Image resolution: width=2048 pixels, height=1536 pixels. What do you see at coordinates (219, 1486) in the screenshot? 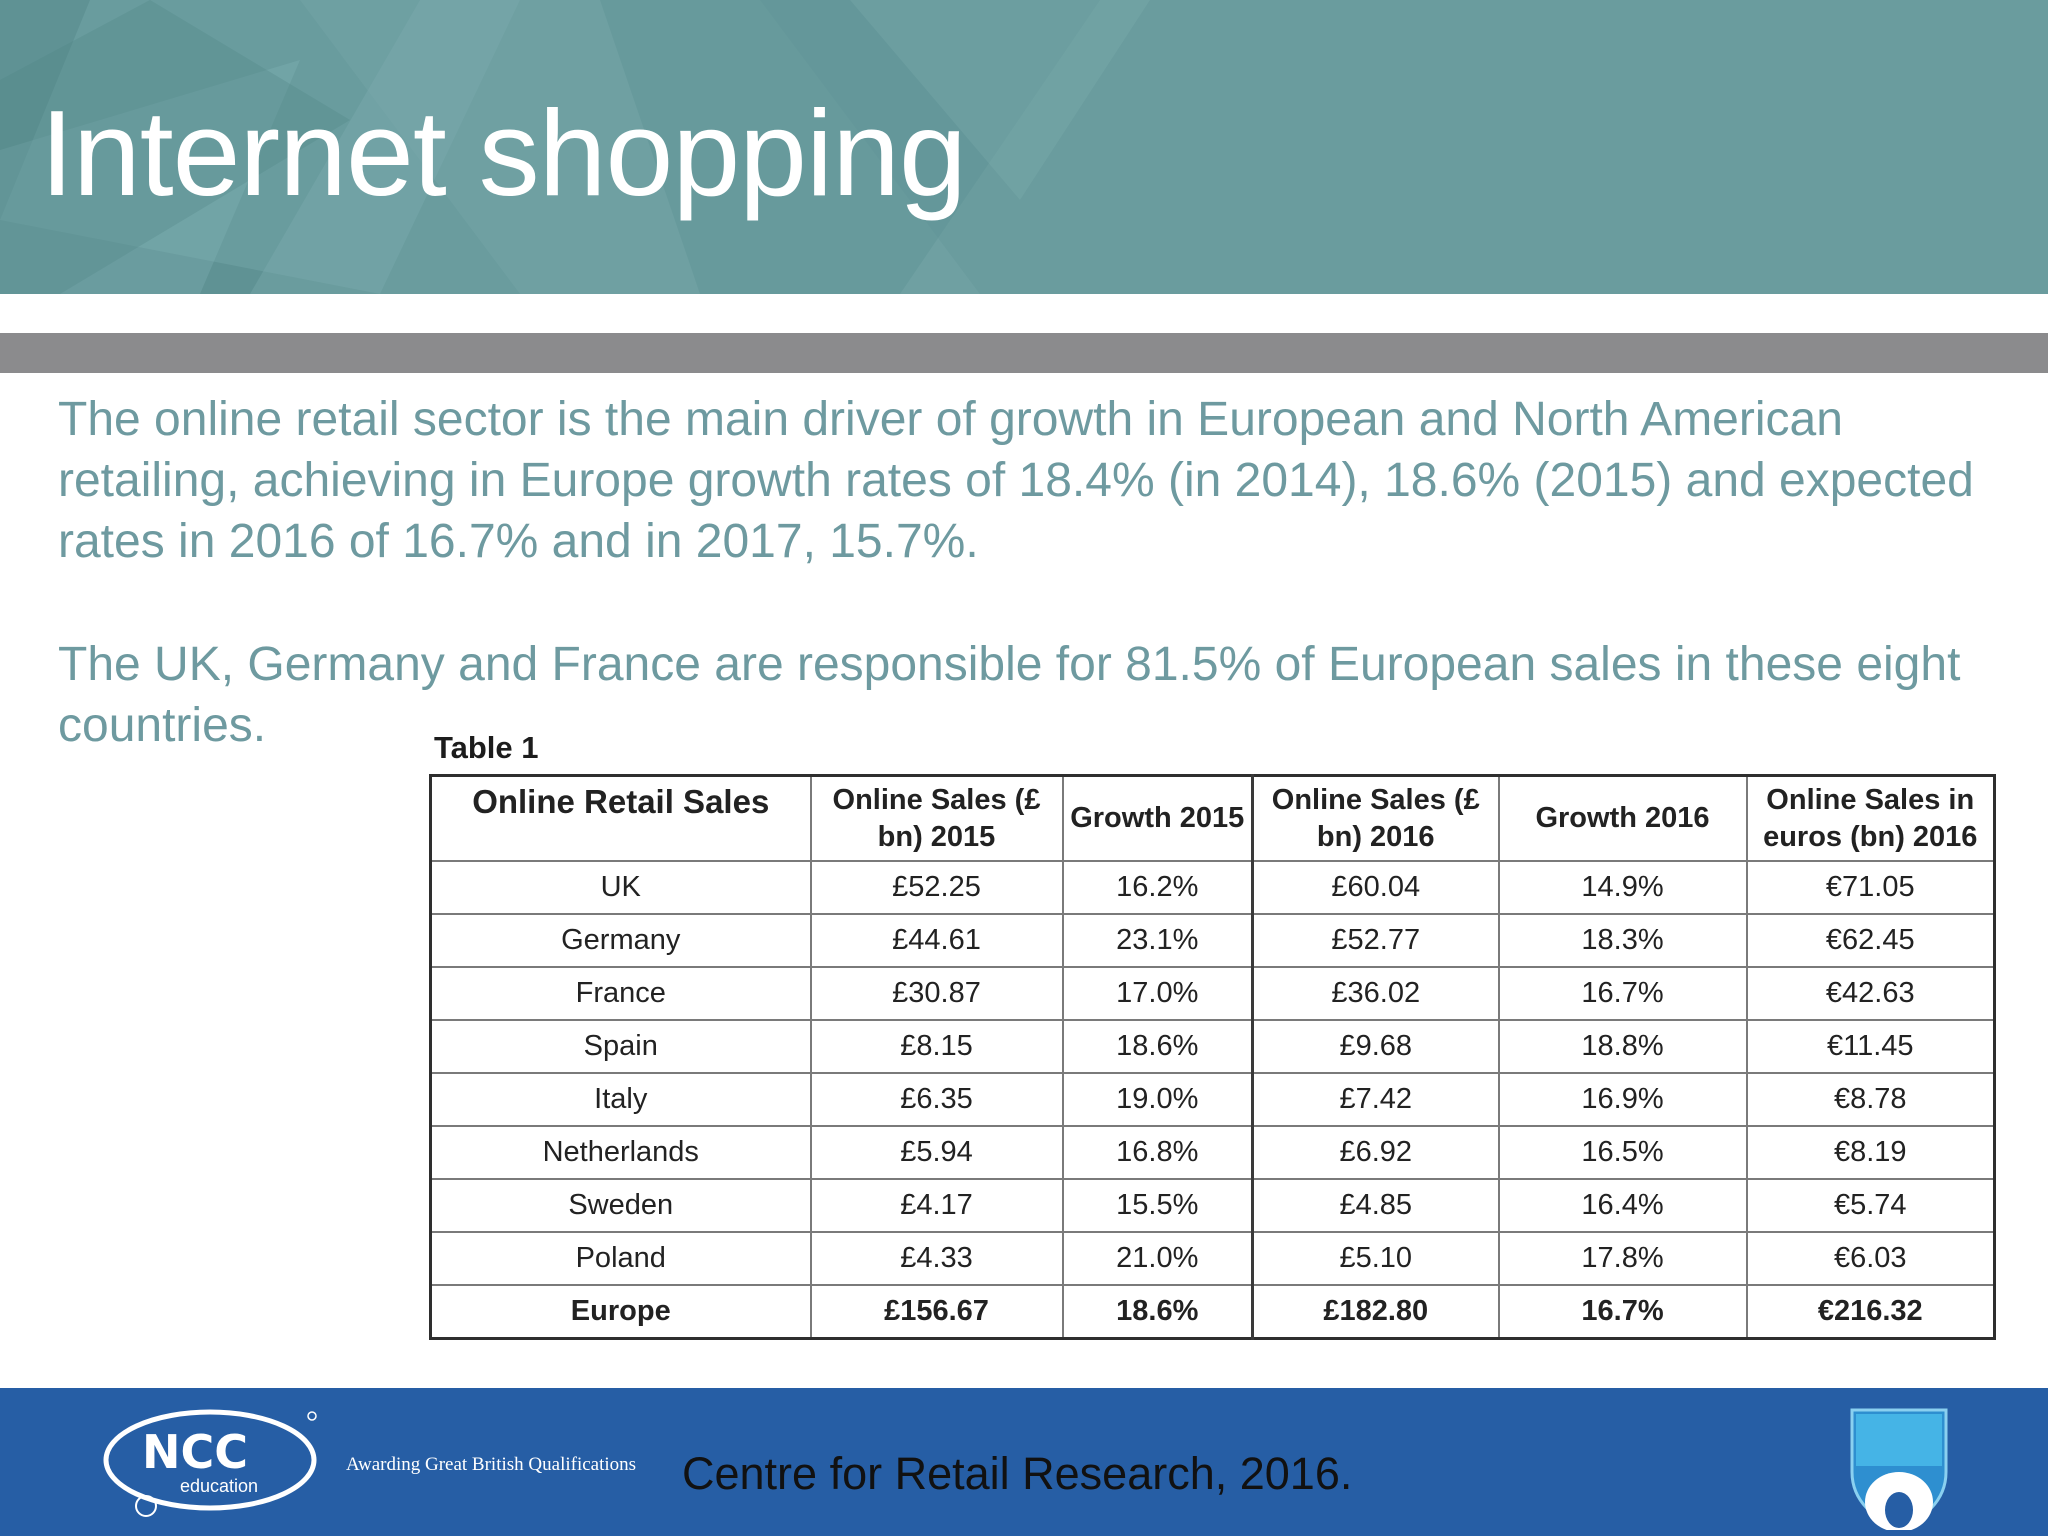
I see `svg-text: education` at bounding box center [219, 1486].